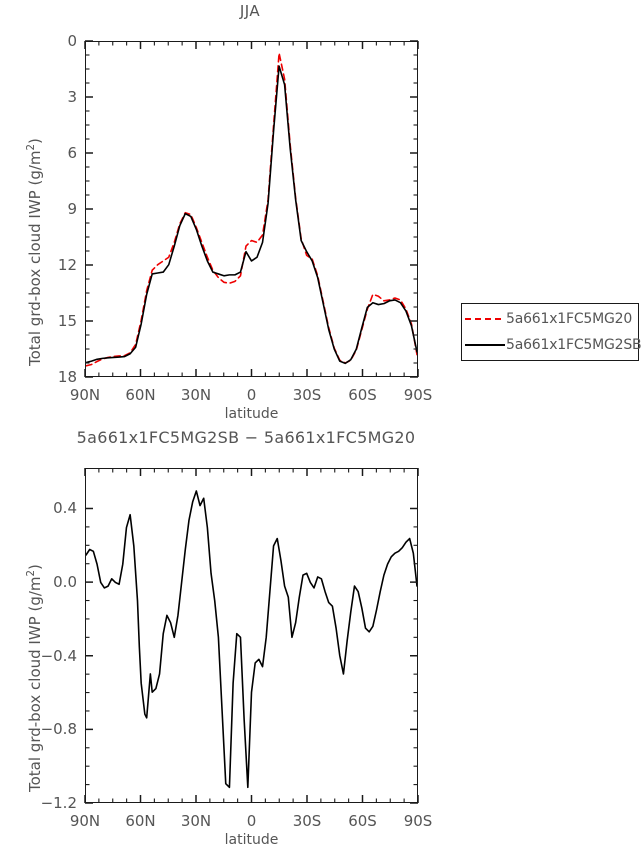 This screenshot has width=643, height=862. I want to click on legend-box: 5a661x1FC5MG20 5a661x1FC5MG2SB, so click(551, 332).